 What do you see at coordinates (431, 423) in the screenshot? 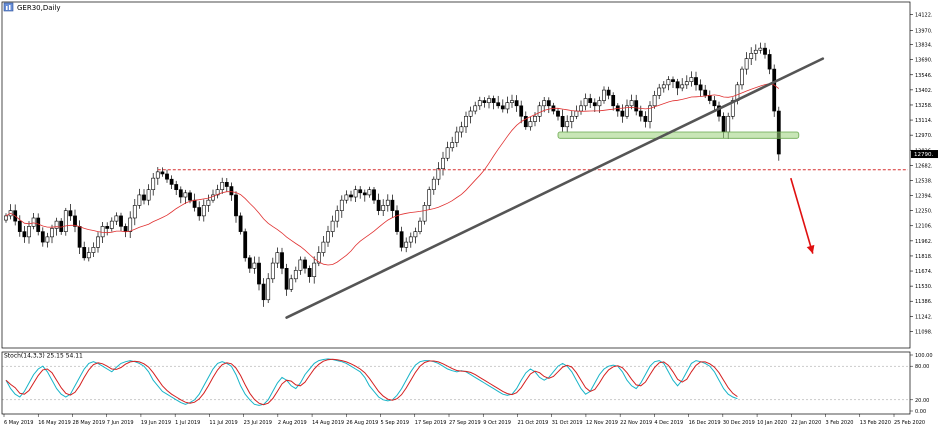
I see `date-tick-label: 17 Sep 2019` at bounding box center [431, 423].